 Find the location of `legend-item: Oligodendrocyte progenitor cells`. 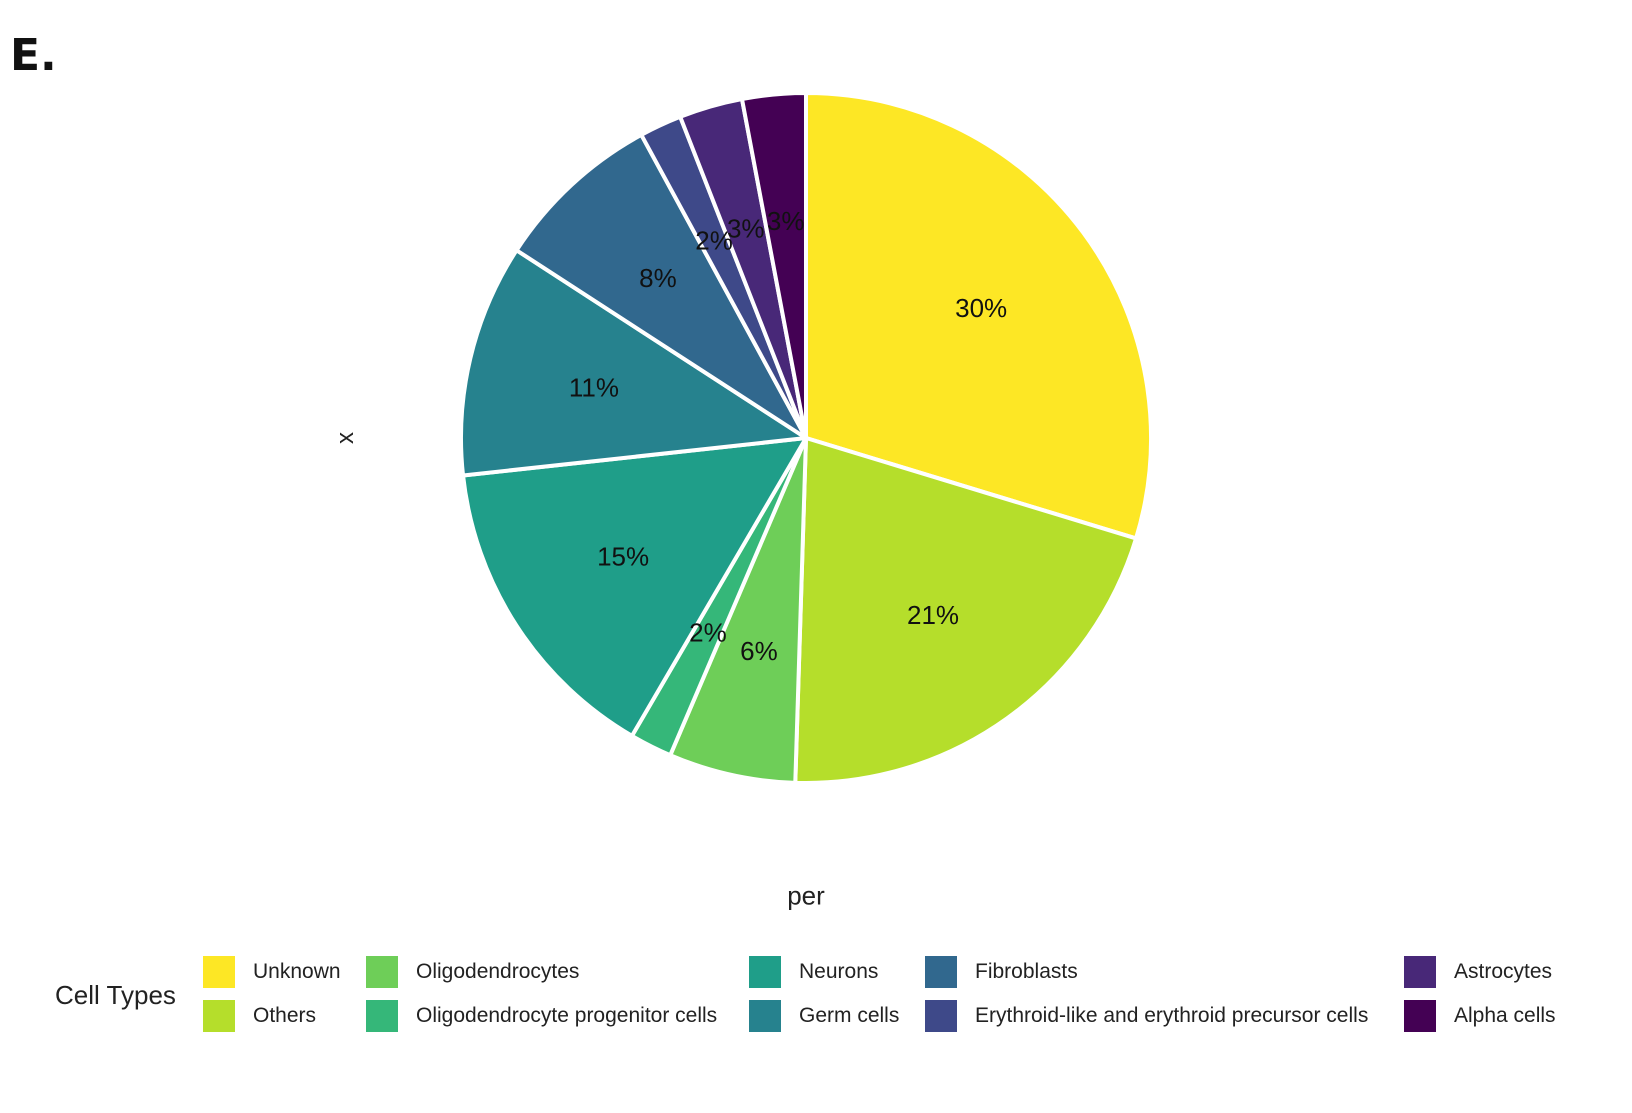

legend-item: Oligodendrocyte progenitor cells is located at coordinates (541, 1016).